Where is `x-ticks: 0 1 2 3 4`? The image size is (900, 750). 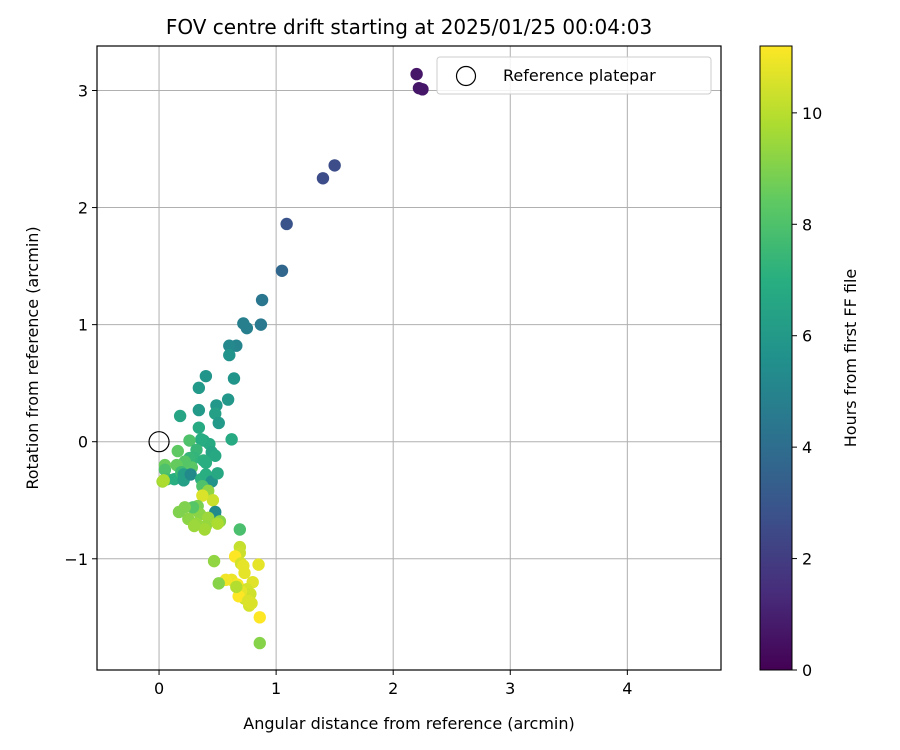 x-ticks: 0 1 2 3 4 is located at coordinates (393, 684).